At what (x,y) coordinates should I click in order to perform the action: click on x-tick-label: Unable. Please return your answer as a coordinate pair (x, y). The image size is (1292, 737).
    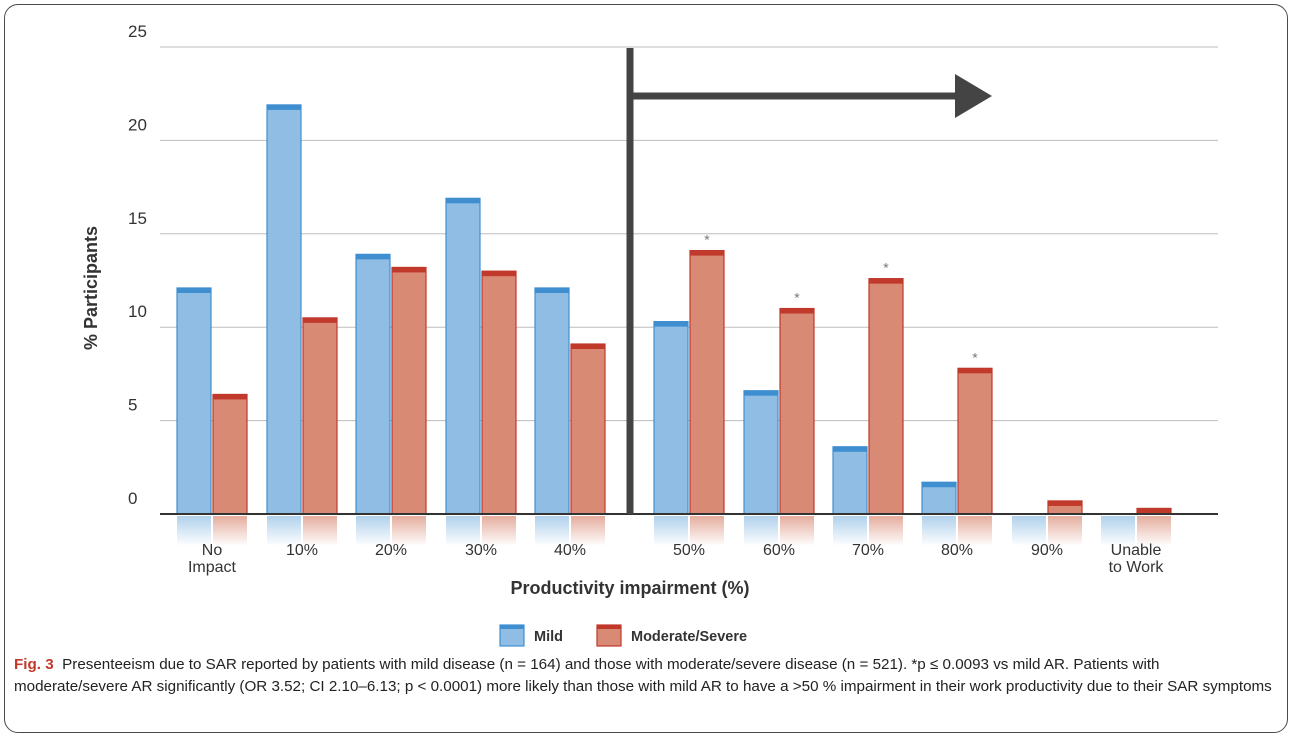
    Looking at the image, I should click on (1136, 550).